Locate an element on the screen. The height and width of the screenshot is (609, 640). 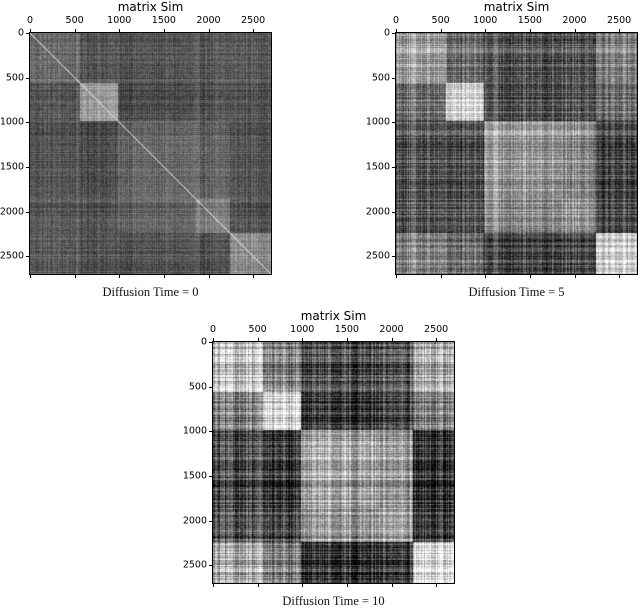
chart-caption: Diffusion Time = 0 is located at coordinates (150, 292).